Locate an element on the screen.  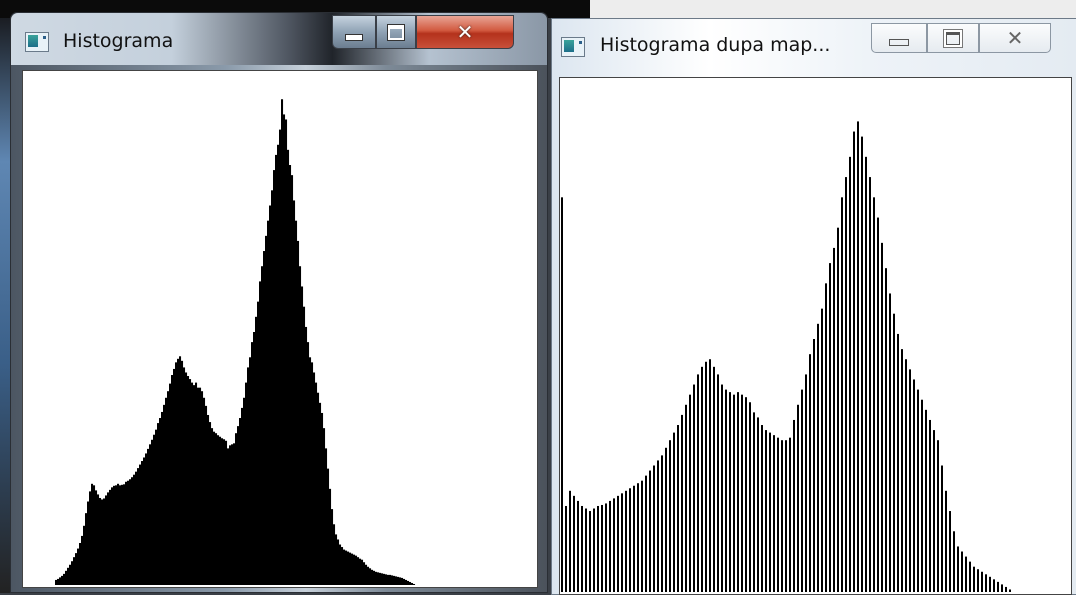
close-icon: ✕ is located at coordinates (1015, 38).